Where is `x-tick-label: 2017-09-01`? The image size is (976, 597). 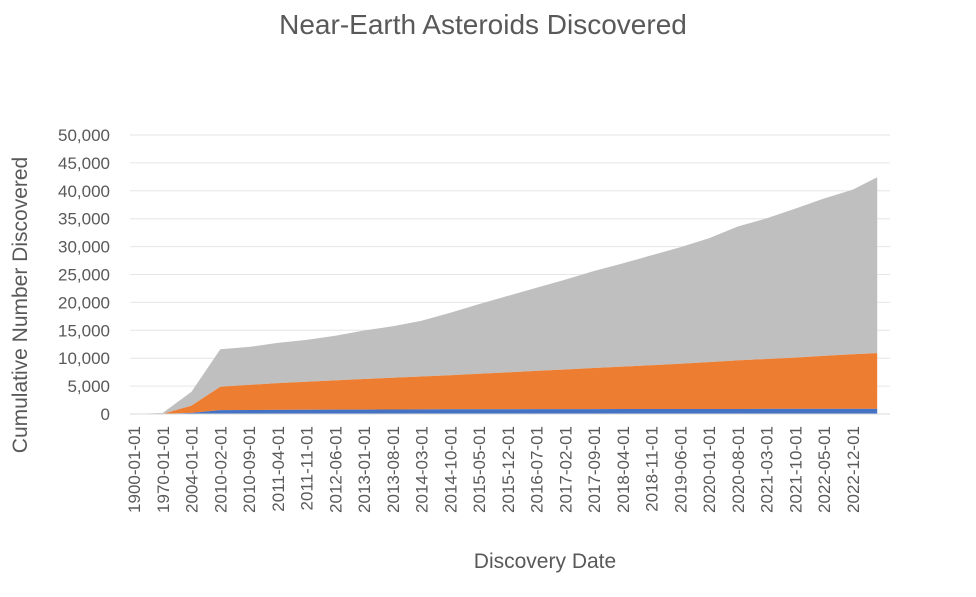 x-tick-label: 2017-09-01 is located at coordinates (594, 469).